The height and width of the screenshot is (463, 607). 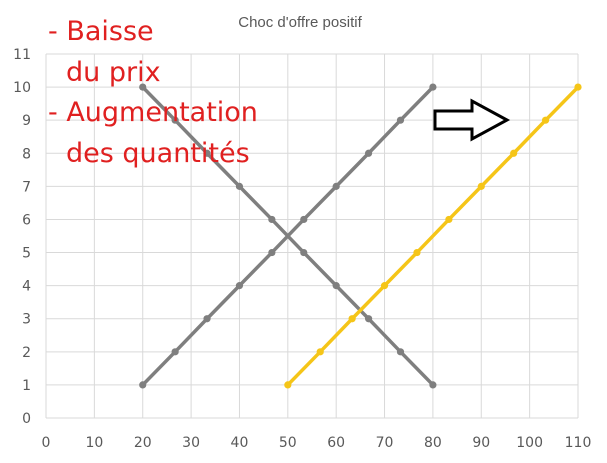 I want to click on y-tick-label: 4, so click(x=26, y=287).